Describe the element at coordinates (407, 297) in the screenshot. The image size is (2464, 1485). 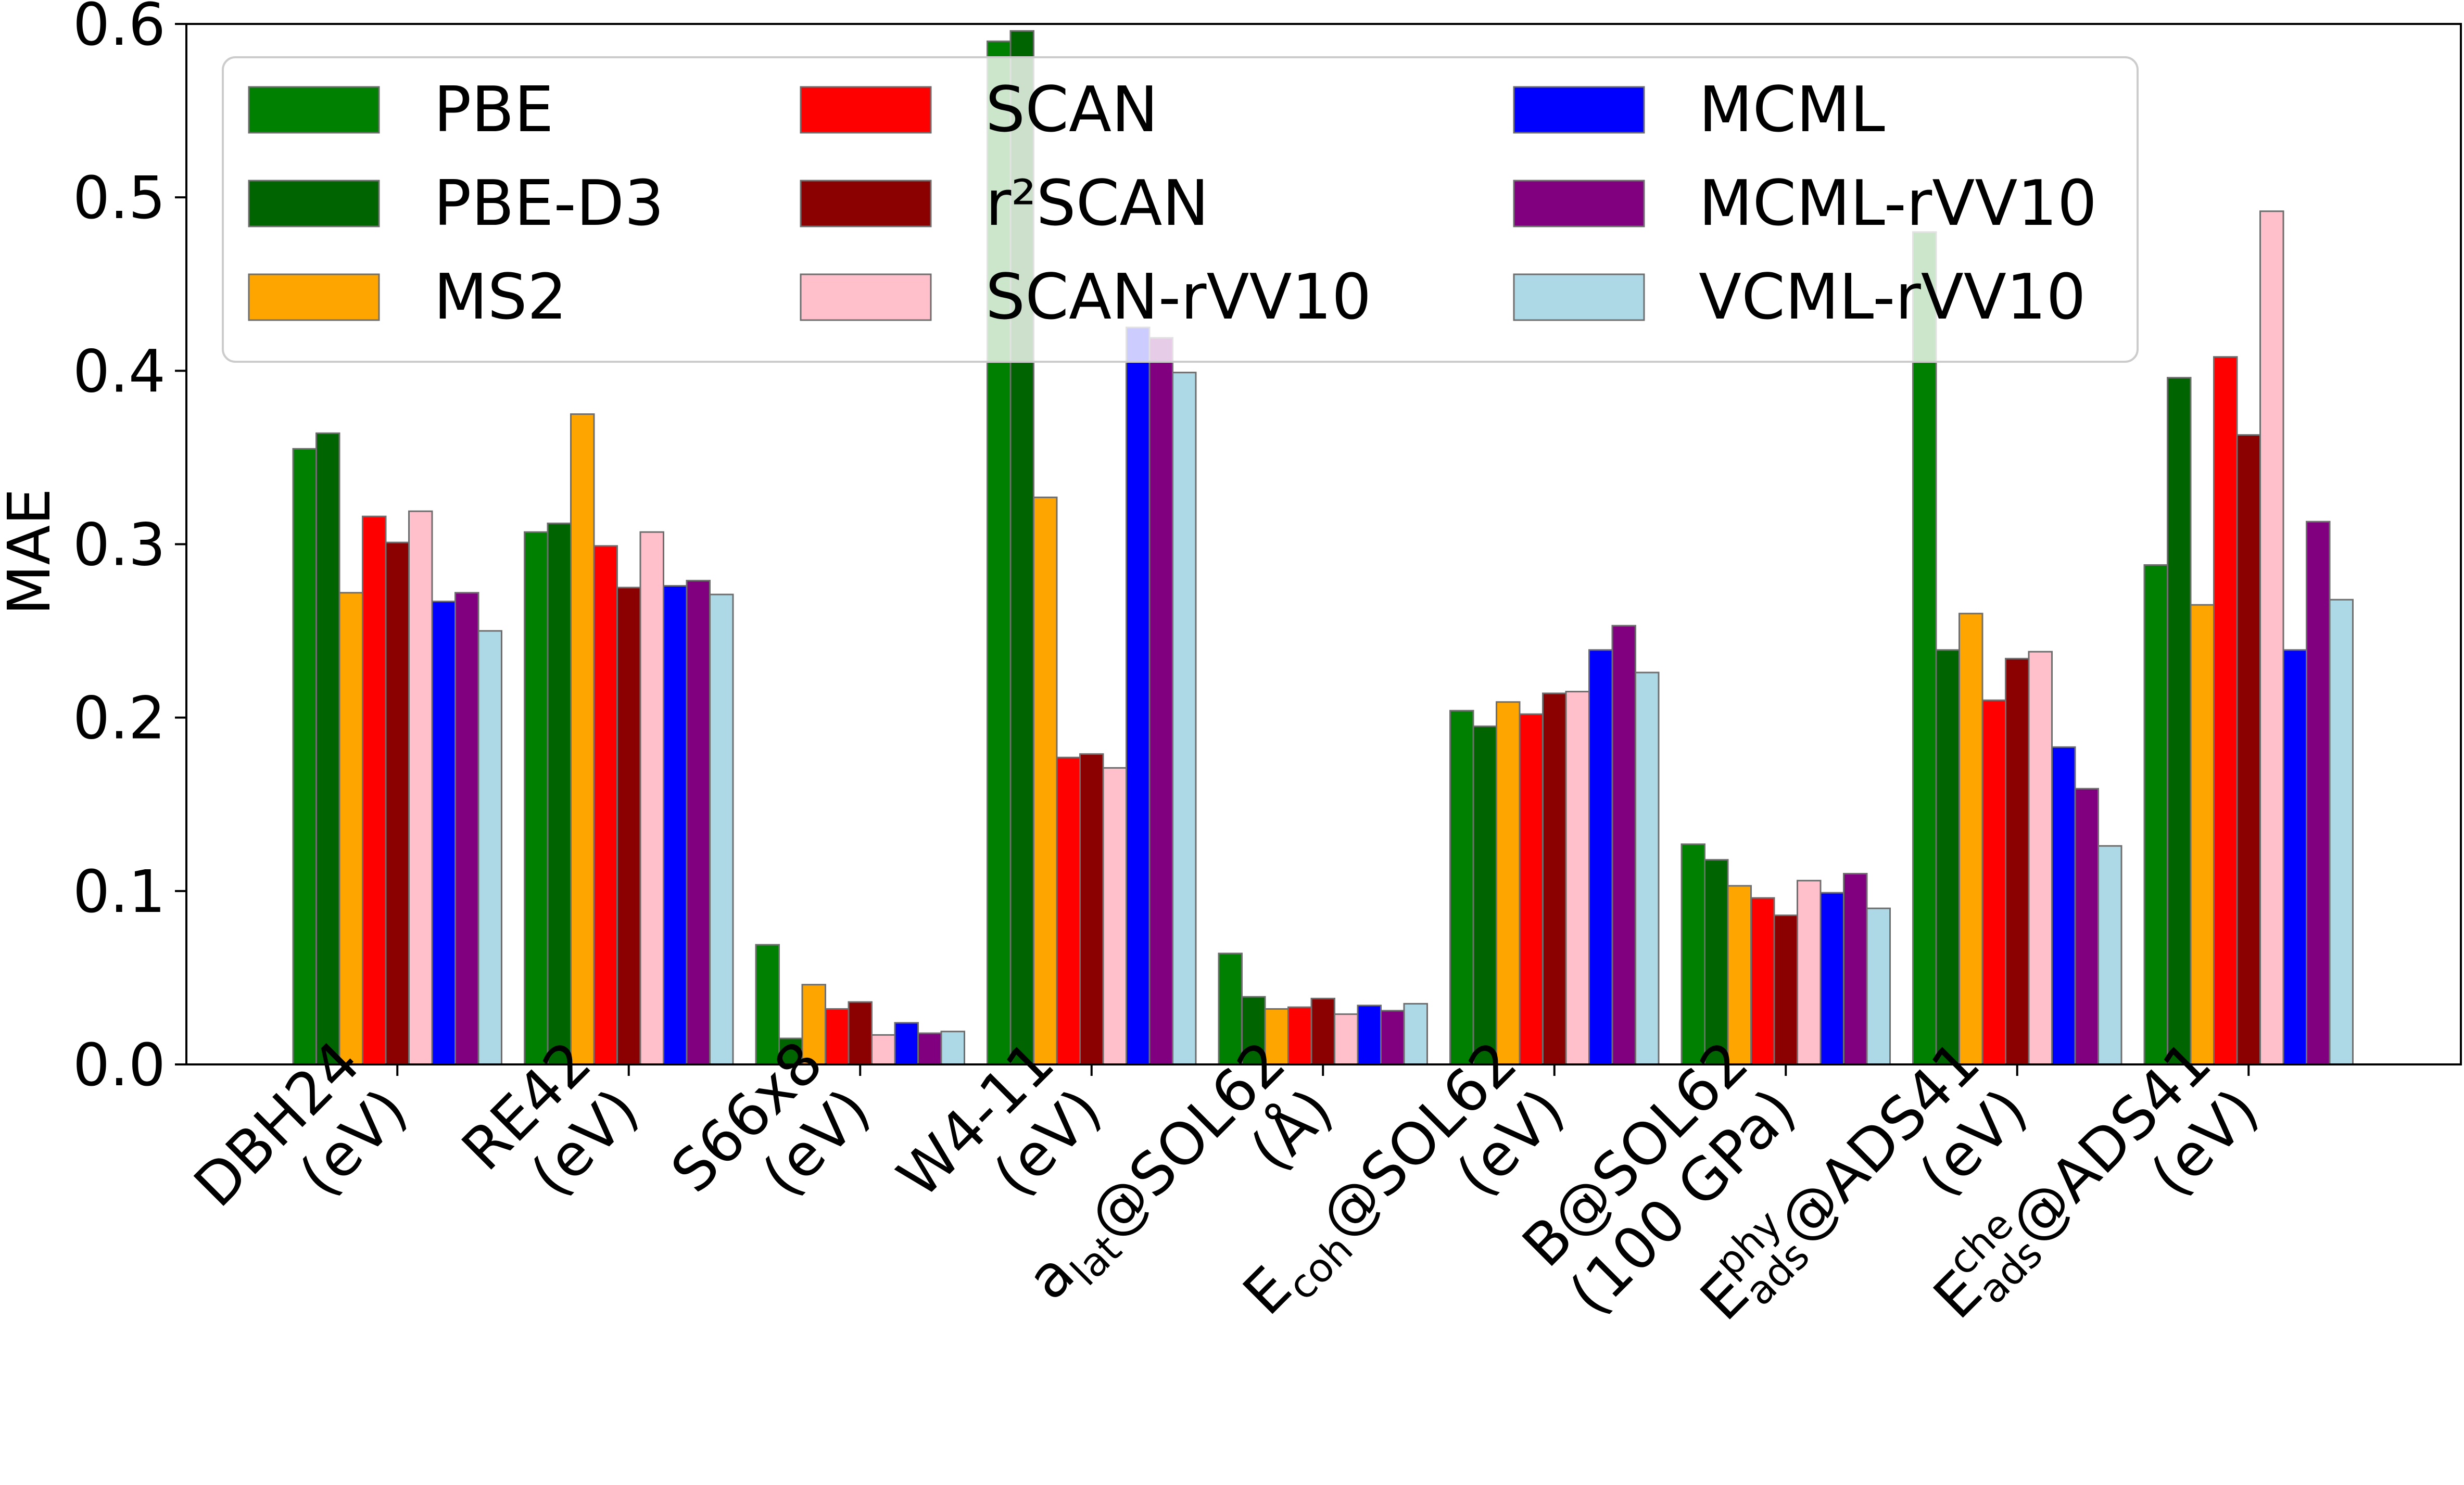
I see `legend-item-ms2: MS2` at that location.